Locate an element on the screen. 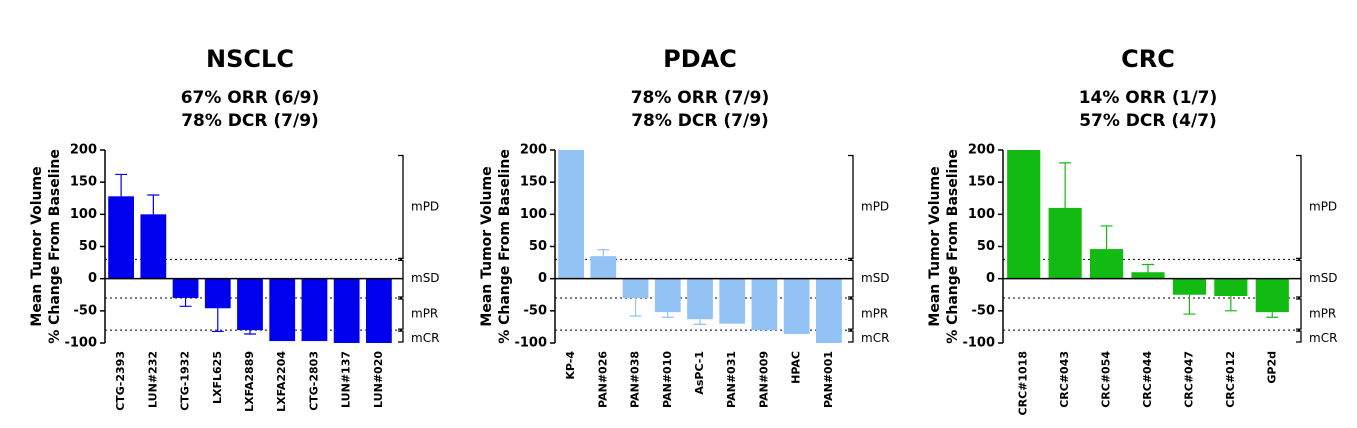  x-tick-label: PAN#010 is located at coordinates (667, 379).